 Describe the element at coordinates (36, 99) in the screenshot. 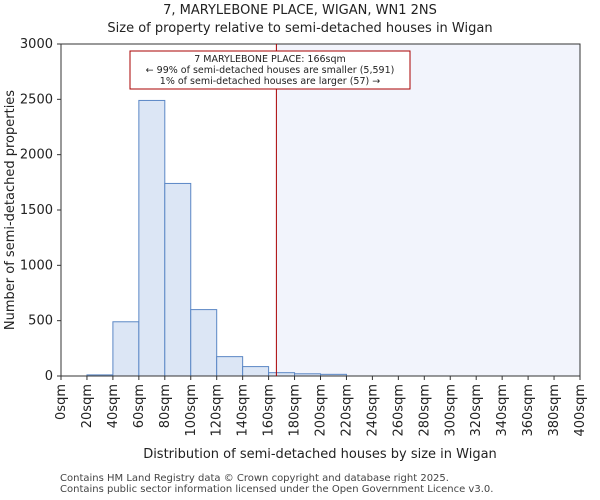

I see `y-tick-label: 2500` at that location.